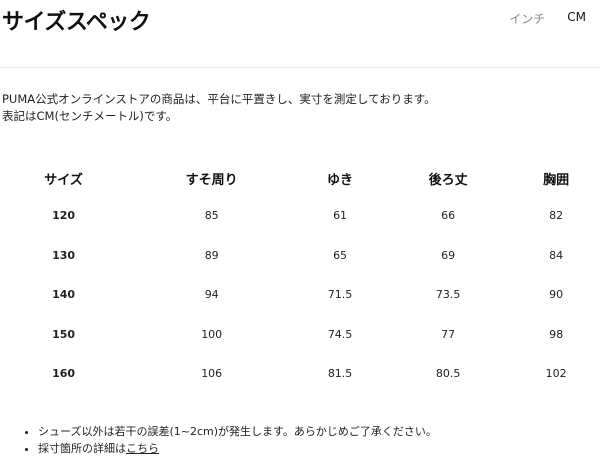 This screenshot has height=459, width=600. Describe the element at coordinates (300, 335) in the screenshot. I see `table-row: 150 100 74.5 77 98` at that location.